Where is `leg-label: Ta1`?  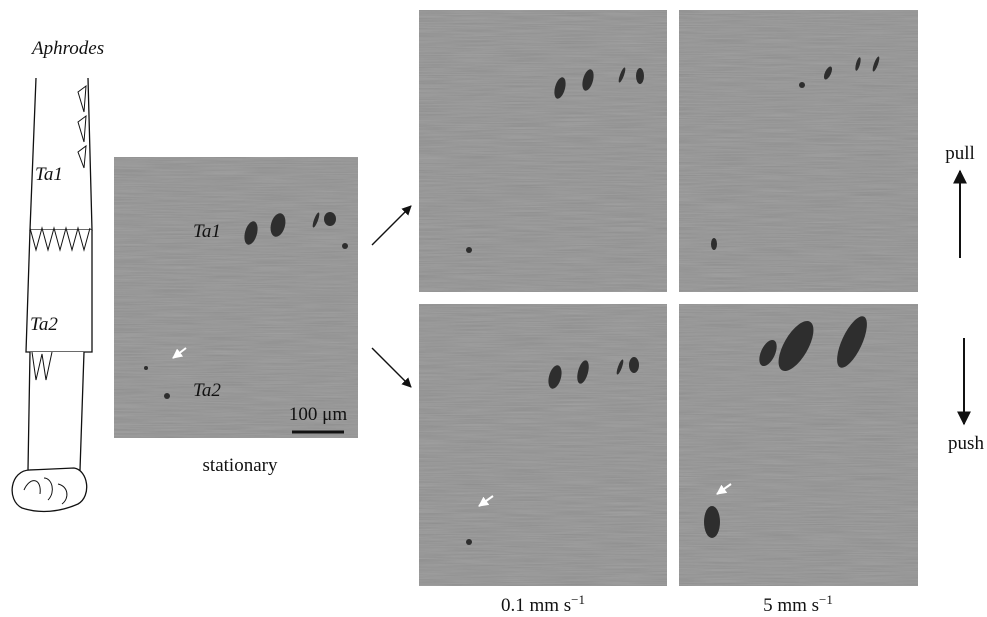
leg-label: Ta1 is located at coordinates (49, 174).